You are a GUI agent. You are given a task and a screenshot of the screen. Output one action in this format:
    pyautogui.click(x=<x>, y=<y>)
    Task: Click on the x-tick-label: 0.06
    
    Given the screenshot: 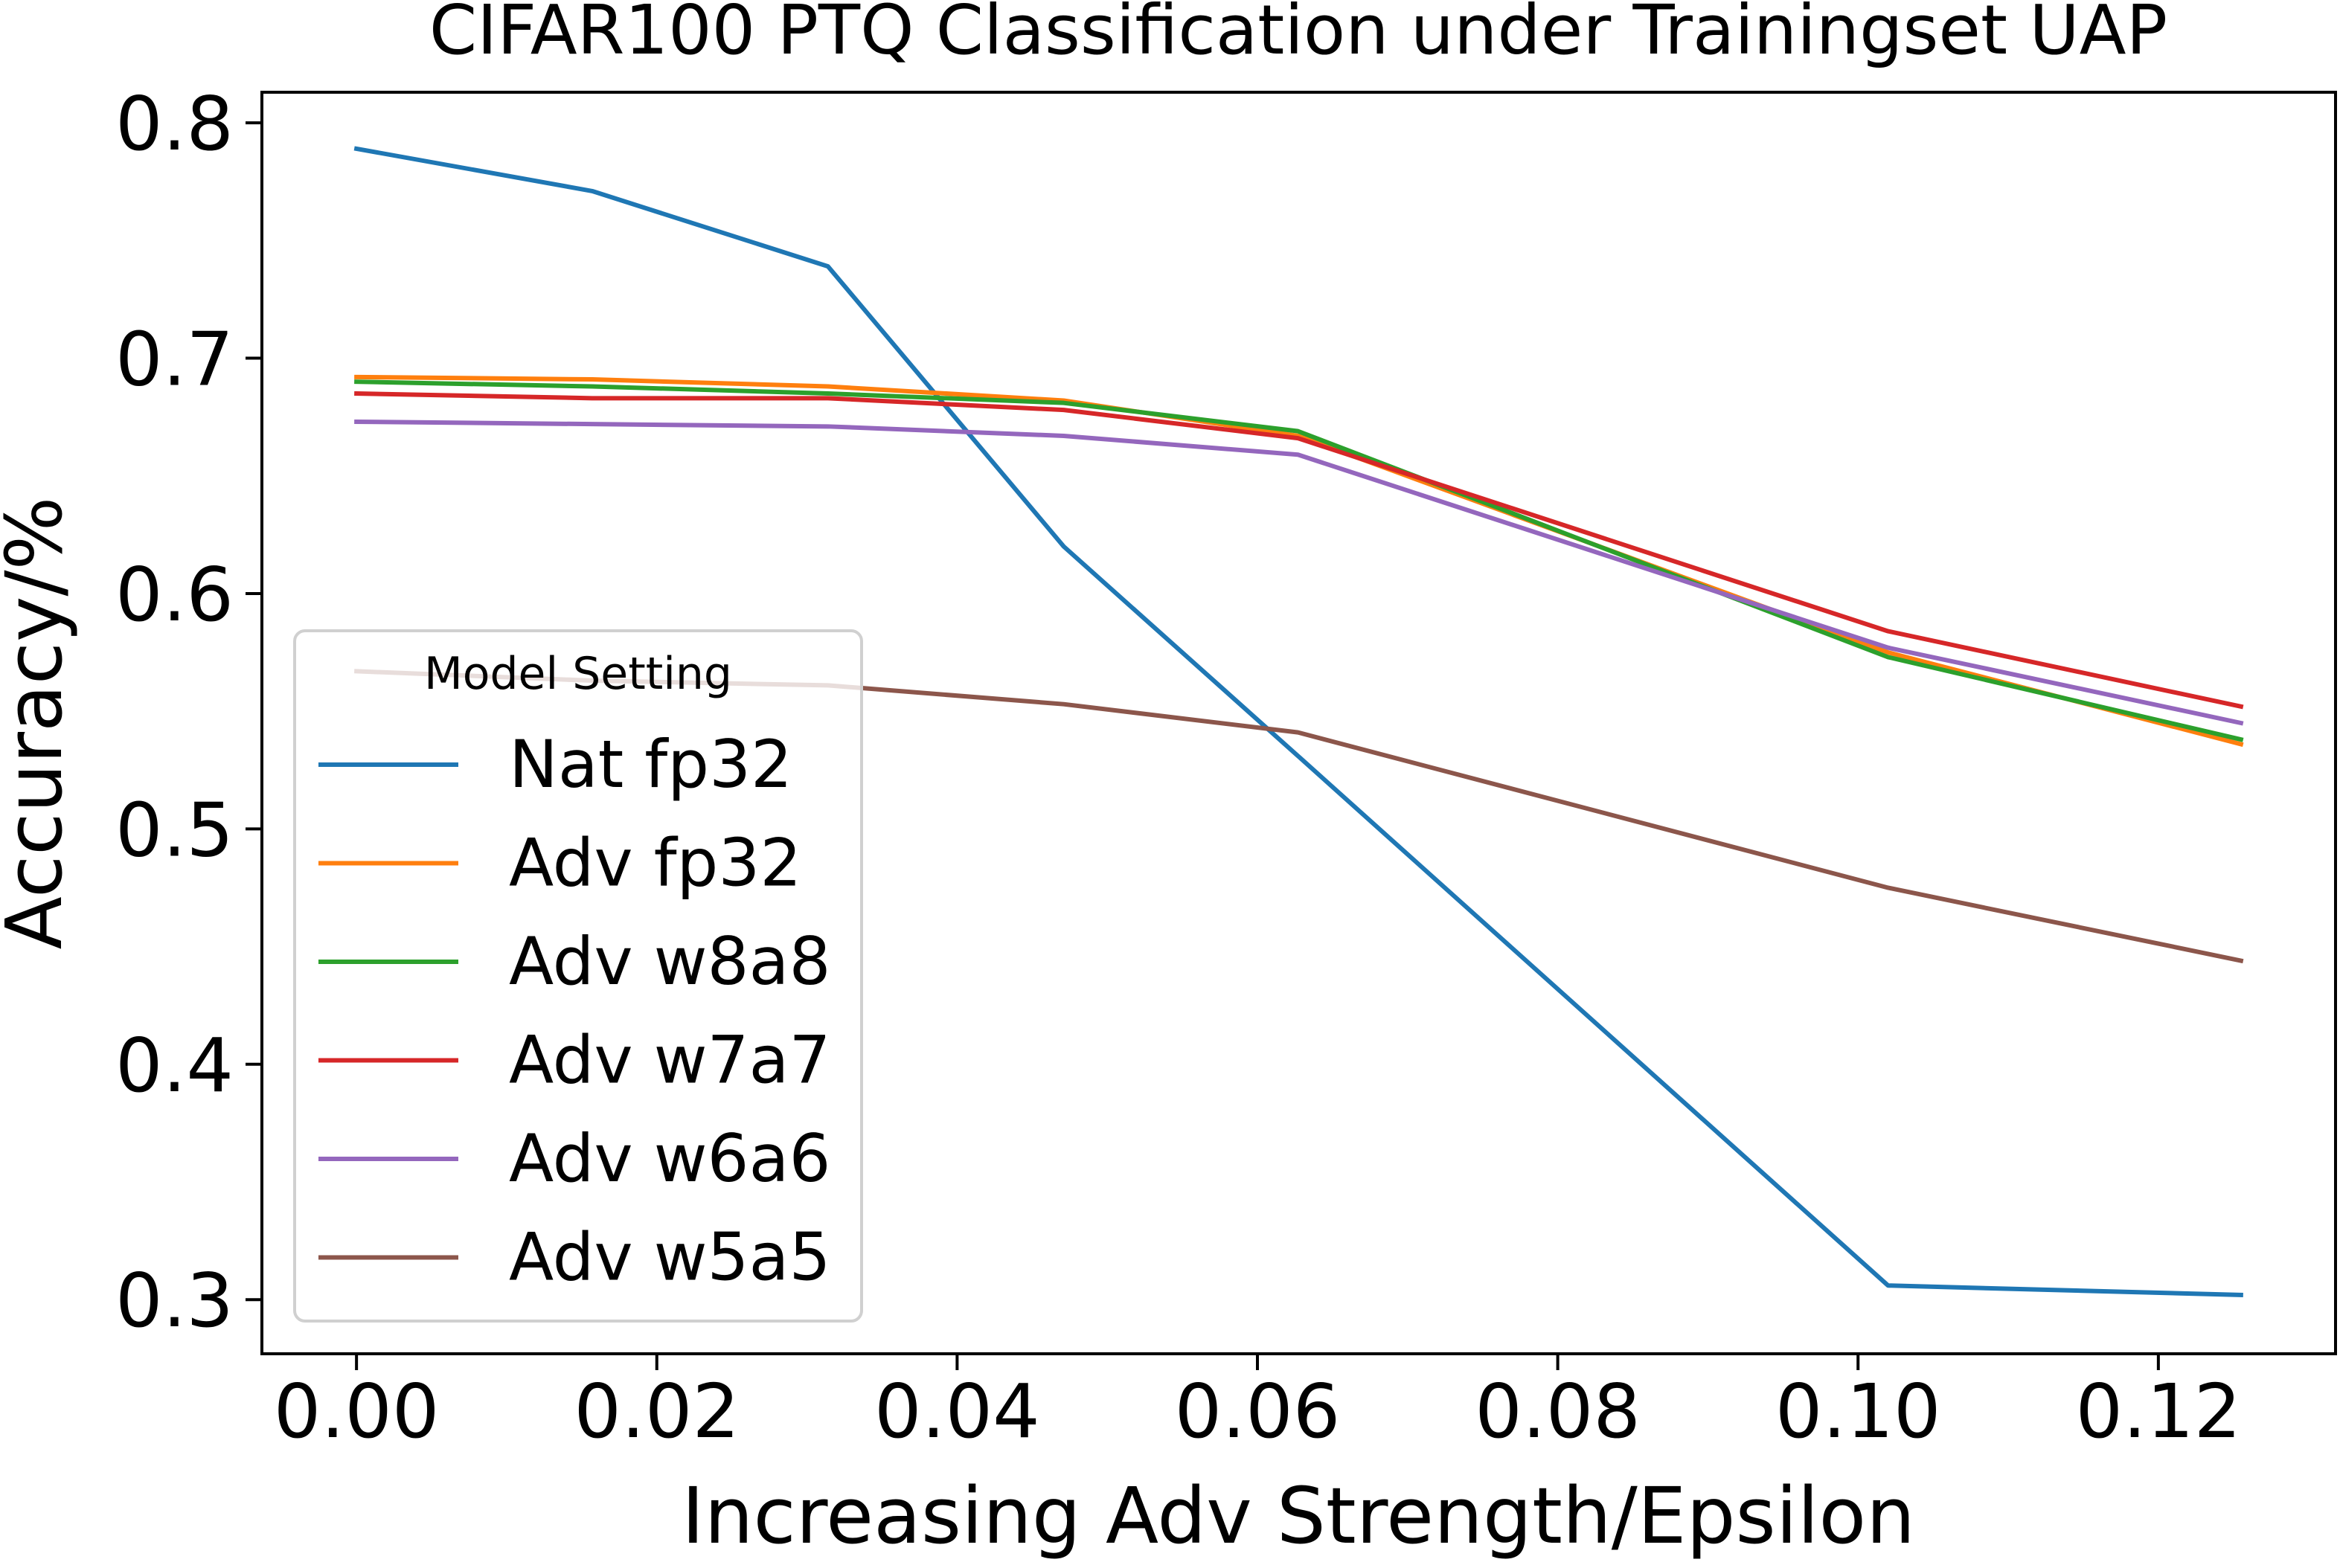 What is the action you would take?
    pyautogui.click(x=1258, y=1411)
    